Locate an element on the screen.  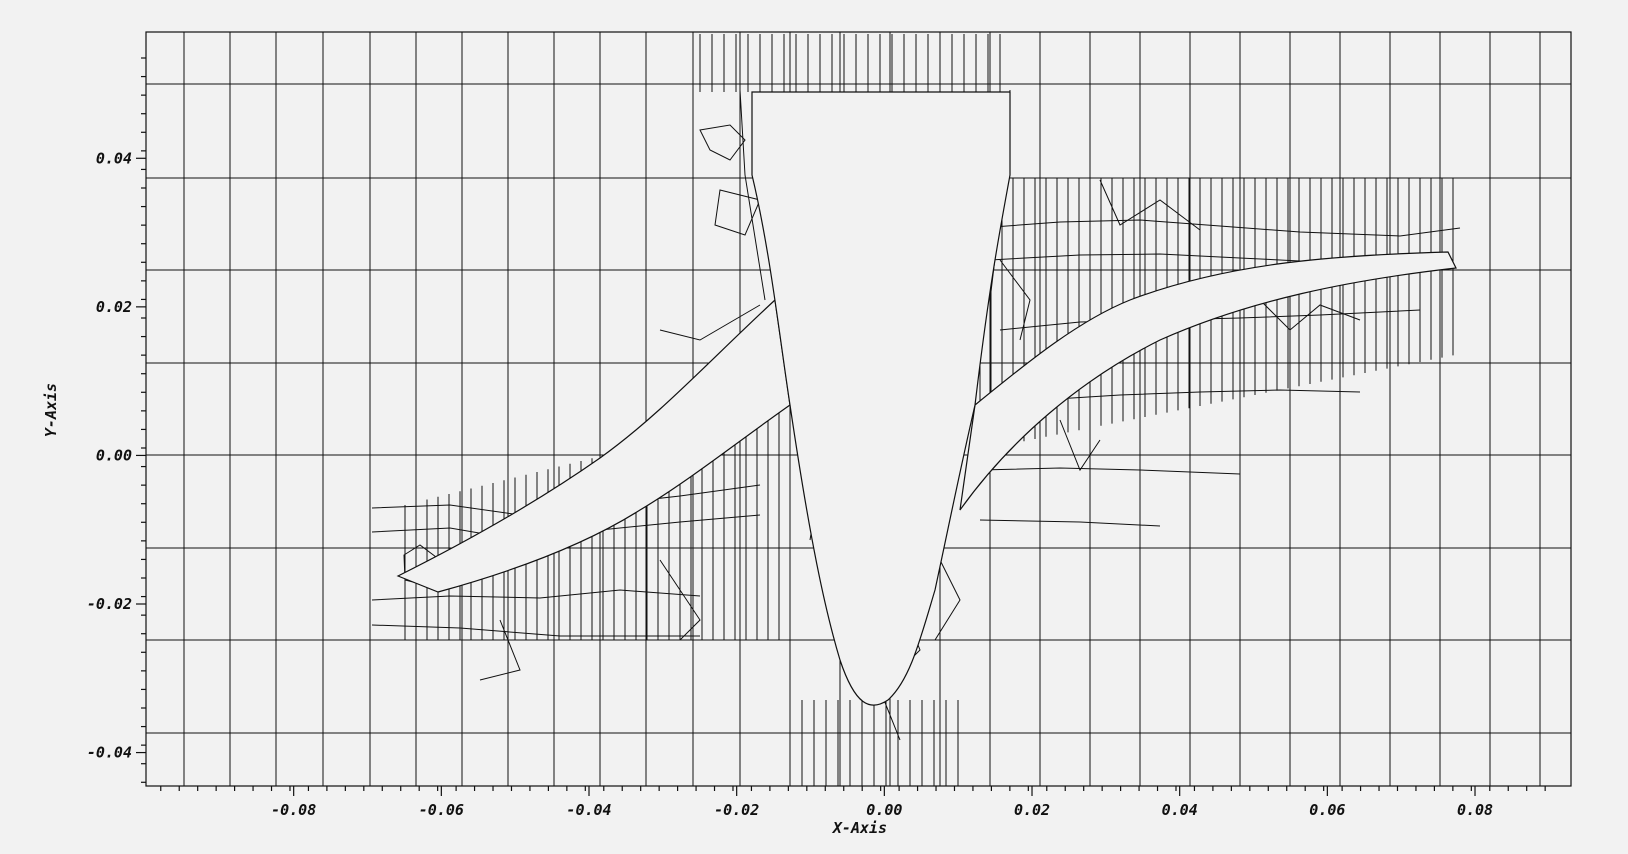
x-tick-label: -0.02 is located at coordinates (736, 810).